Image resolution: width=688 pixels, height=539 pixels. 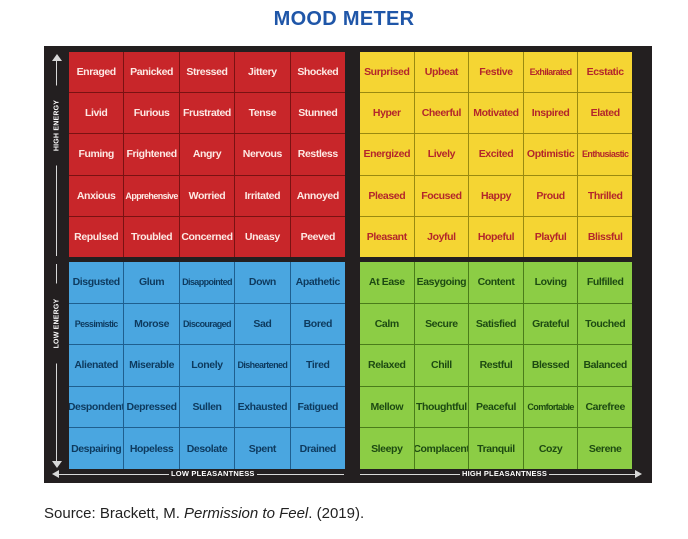 I want to click on emotion-cell-peaceful: Peaceful, so click(x=496, y=407).